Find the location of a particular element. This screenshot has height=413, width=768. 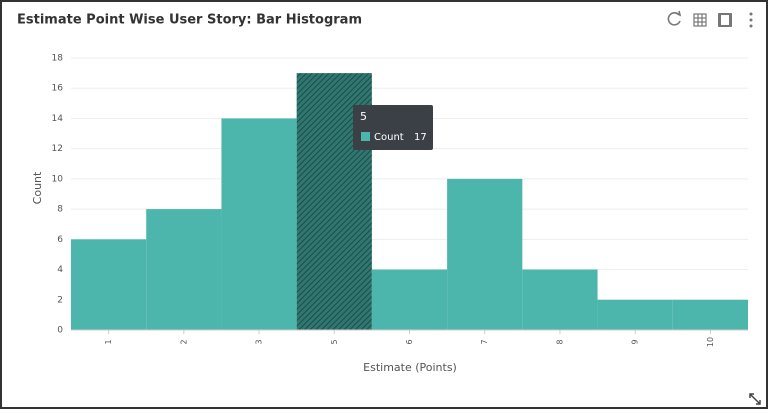

tooltip-swatch is located at coordinates (365, 136).